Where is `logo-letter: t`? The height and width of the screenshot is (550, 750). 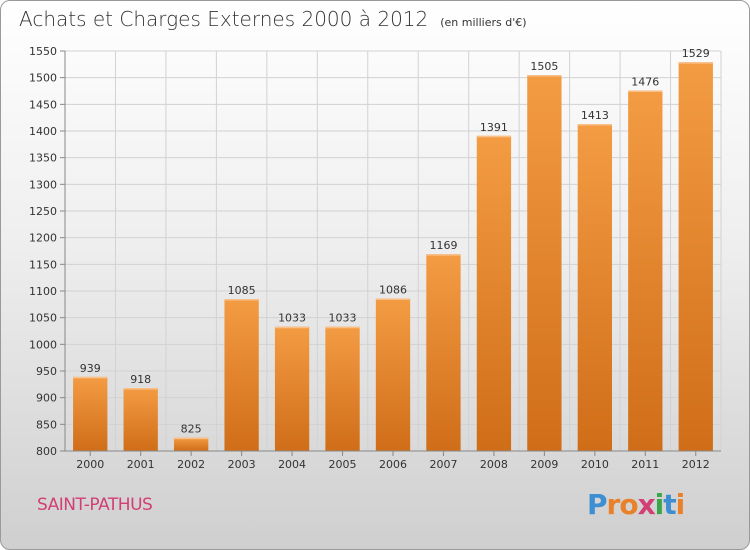 logo-letter: t is located at coordinates (669, 504).